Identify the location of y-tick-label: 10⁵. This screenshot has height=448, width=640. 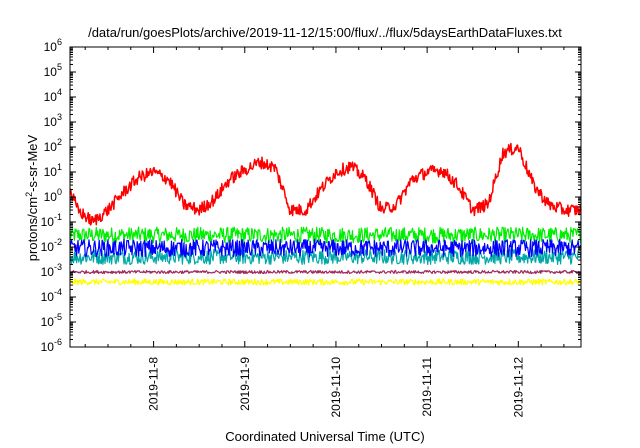
(53, 70).